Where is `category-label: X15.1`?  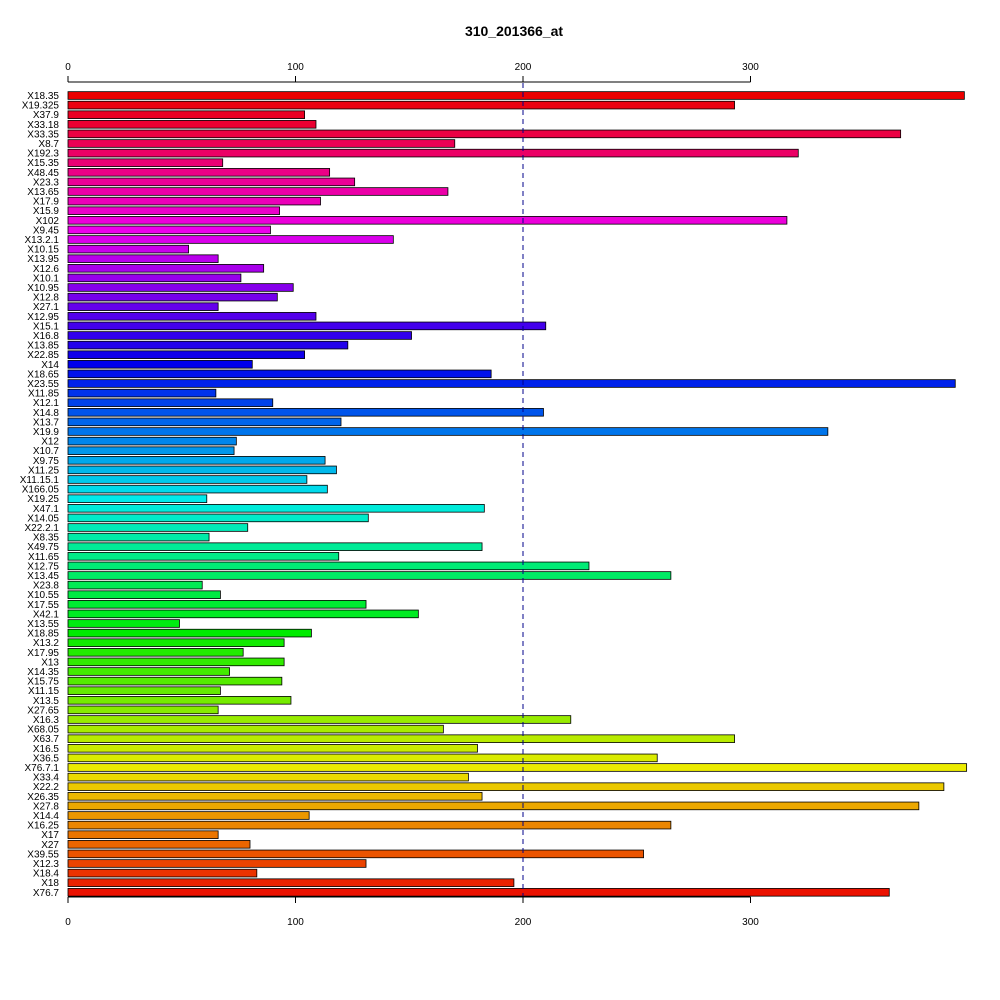
category-label: X15.1 is located at coordinates (46, 326).